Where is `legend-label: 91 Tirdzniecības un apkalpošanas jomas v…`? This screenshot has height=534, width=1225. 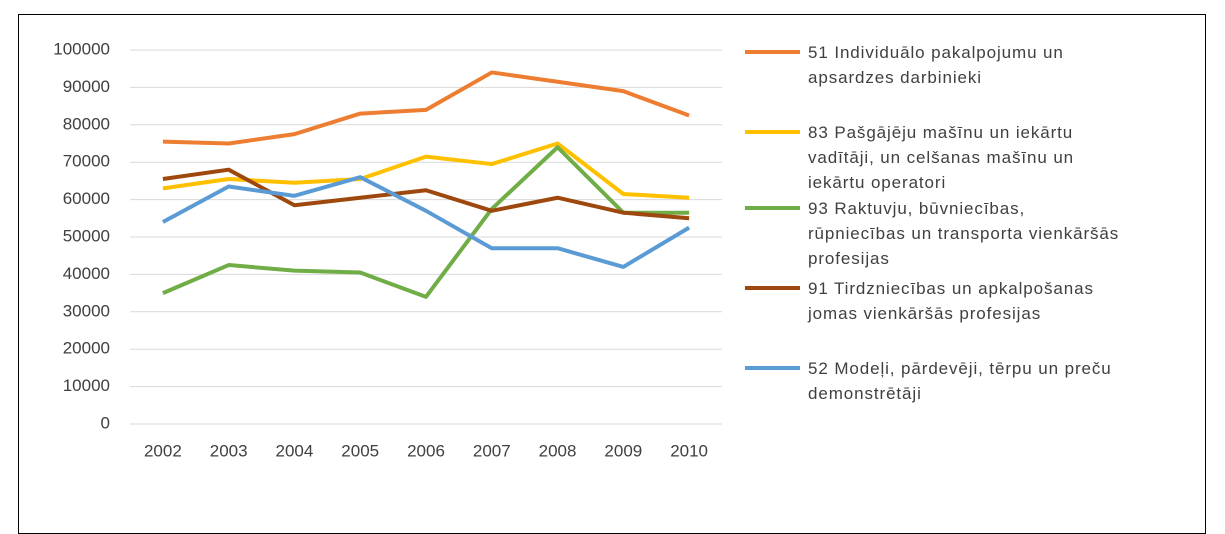
legend-label: 91 Tirdzniecības un apkalpošanas jomas v… is located at coordinates (951, 301).